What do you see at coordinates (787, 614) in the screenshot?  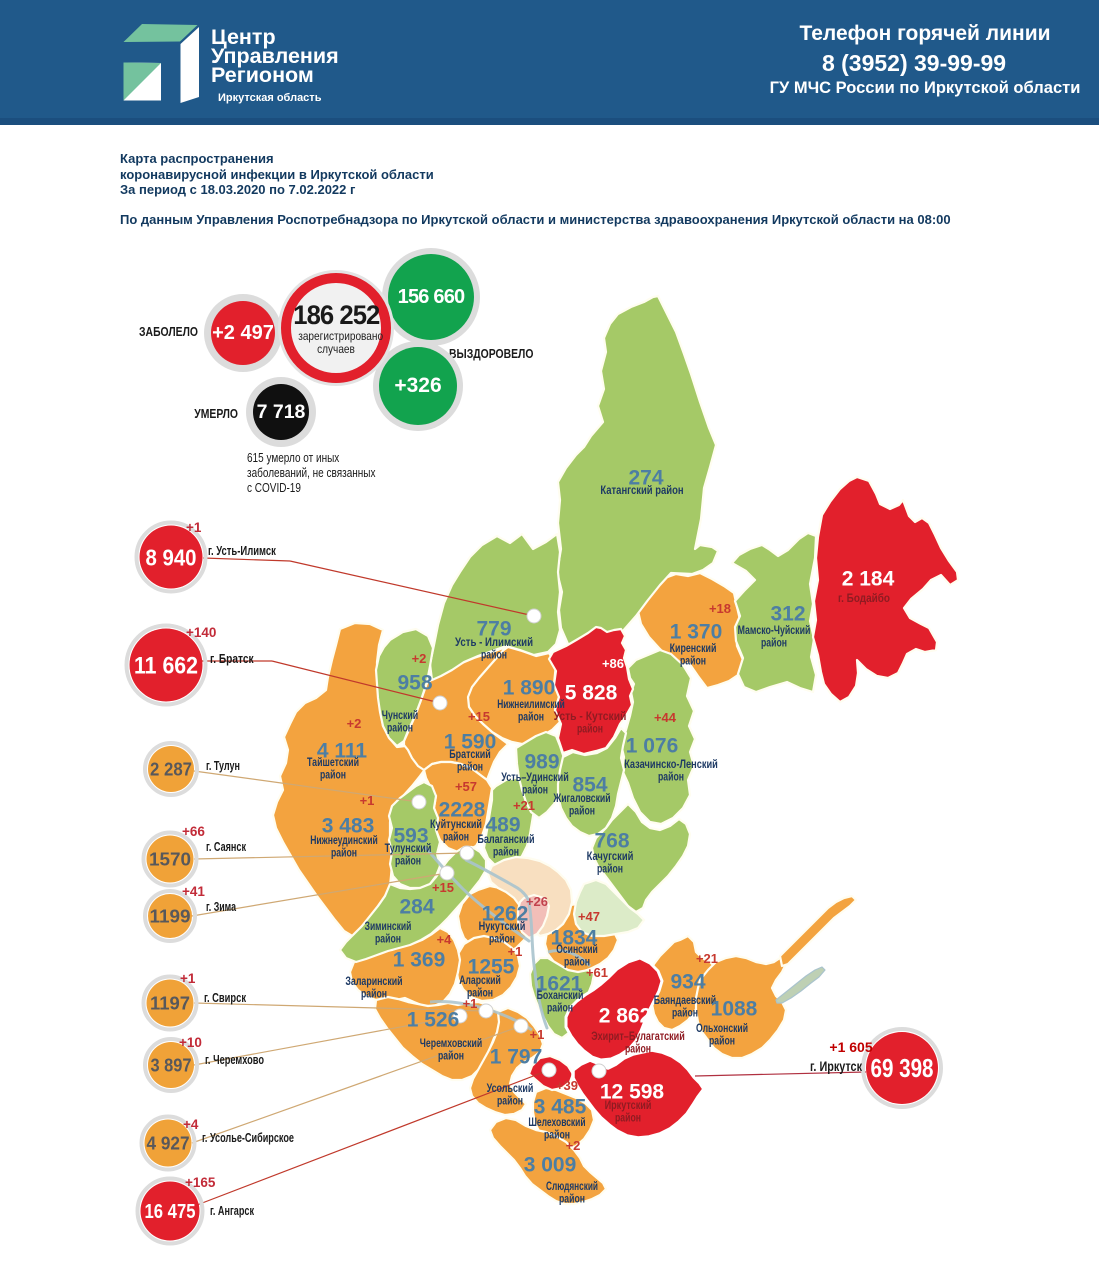 I see `svg-text: 312` at bounding box center [787, 614].